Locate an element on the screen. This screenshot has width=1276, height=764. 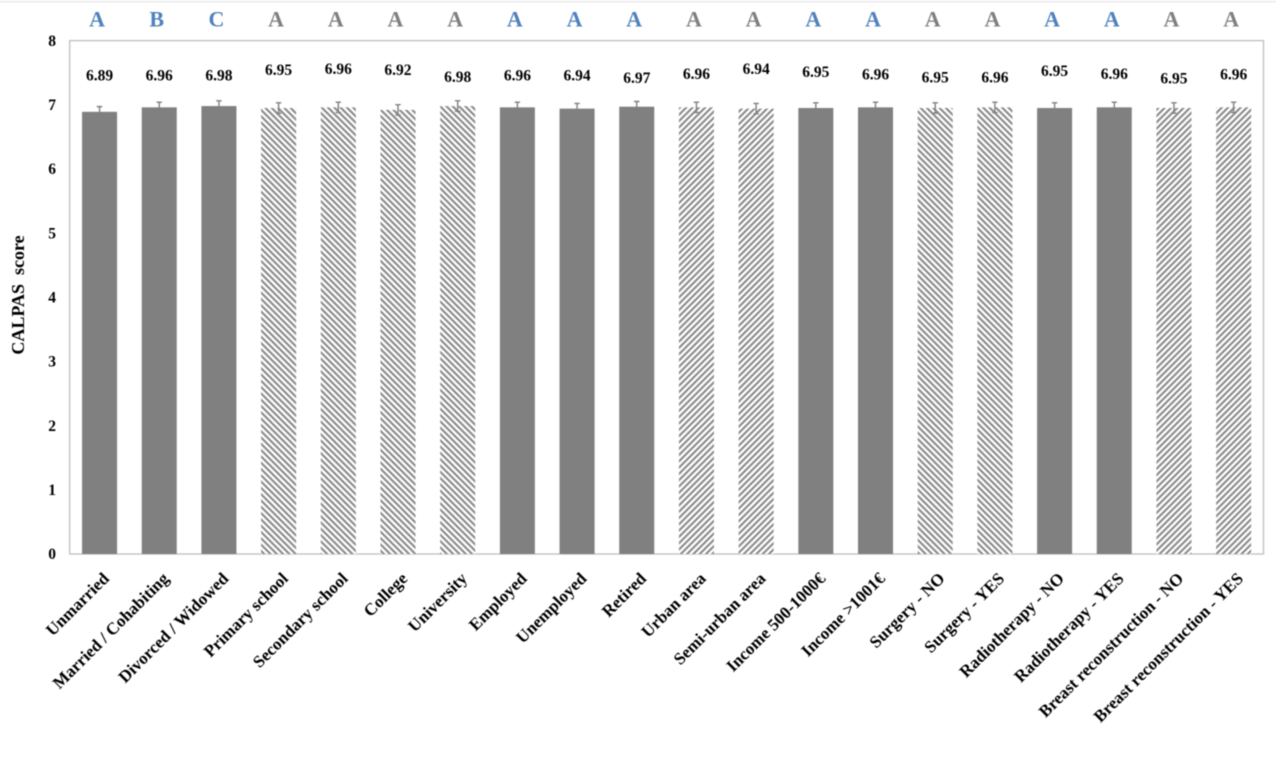
svg-text: B is located at coordinates (156, 19).